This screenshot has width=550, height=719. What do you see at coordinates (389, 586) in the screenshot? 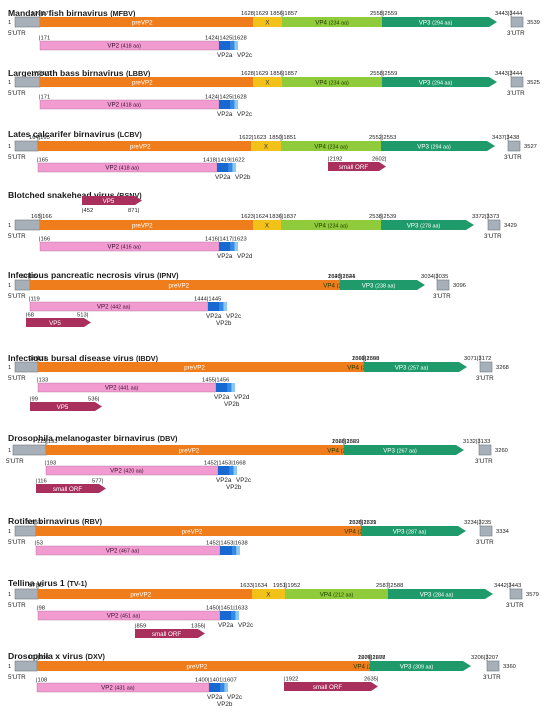
I see `vp3-start-number: 2587|2588` at bounding box center [389, 586].